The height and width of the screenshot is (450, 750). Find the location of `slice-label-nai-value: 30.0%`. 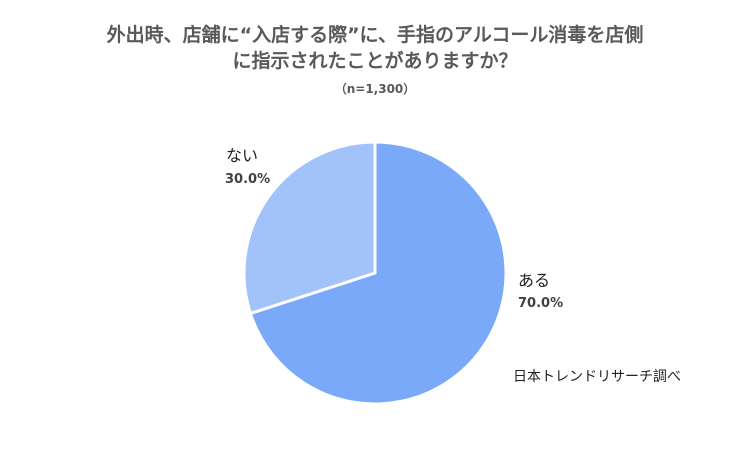

slice-label-nai-value: 30.0% is located at coordinates (247, 179).